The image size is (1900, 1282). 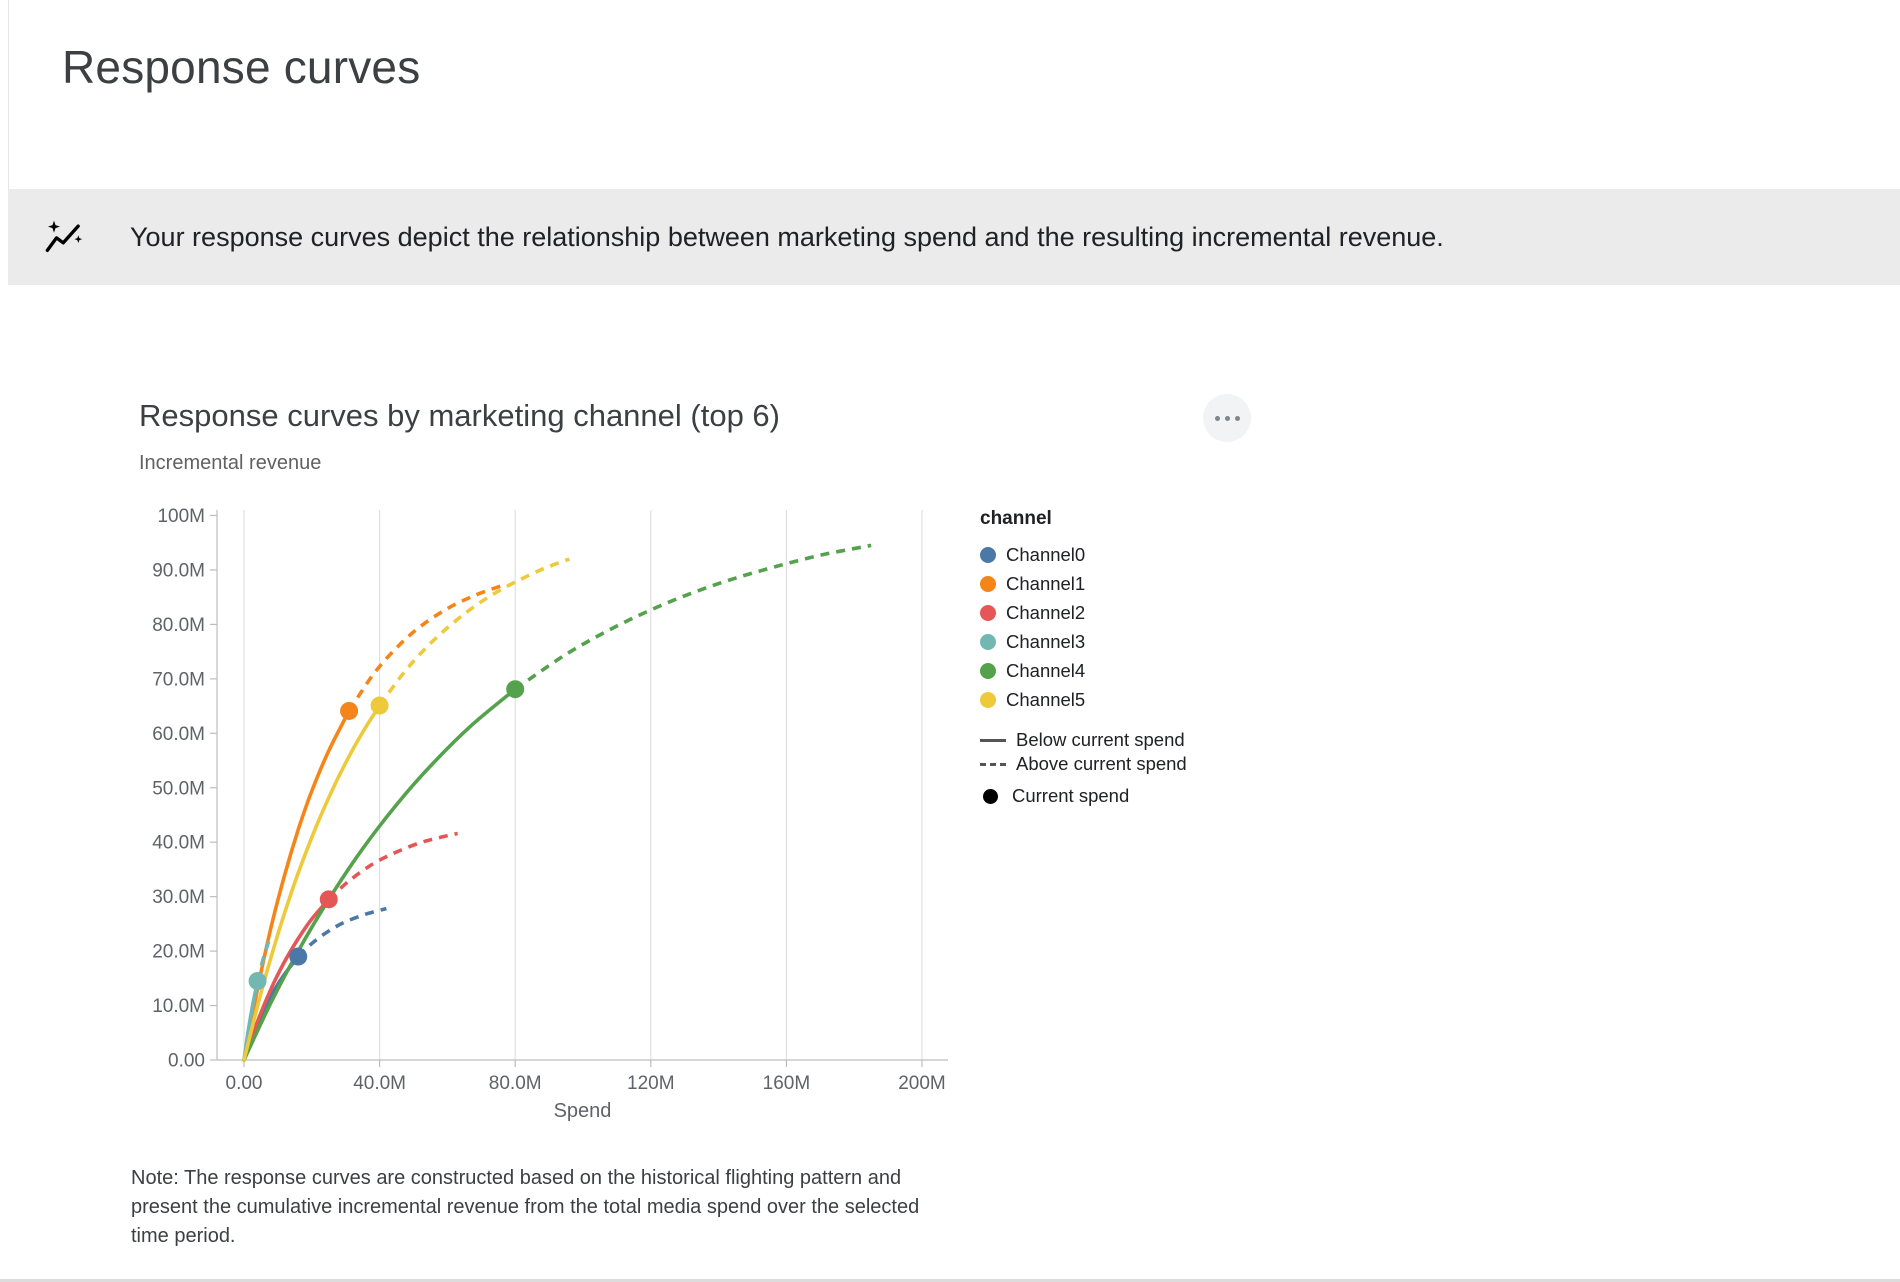 I want to click on x-tick-label: 40.0M, so click(x=379, y=1083).